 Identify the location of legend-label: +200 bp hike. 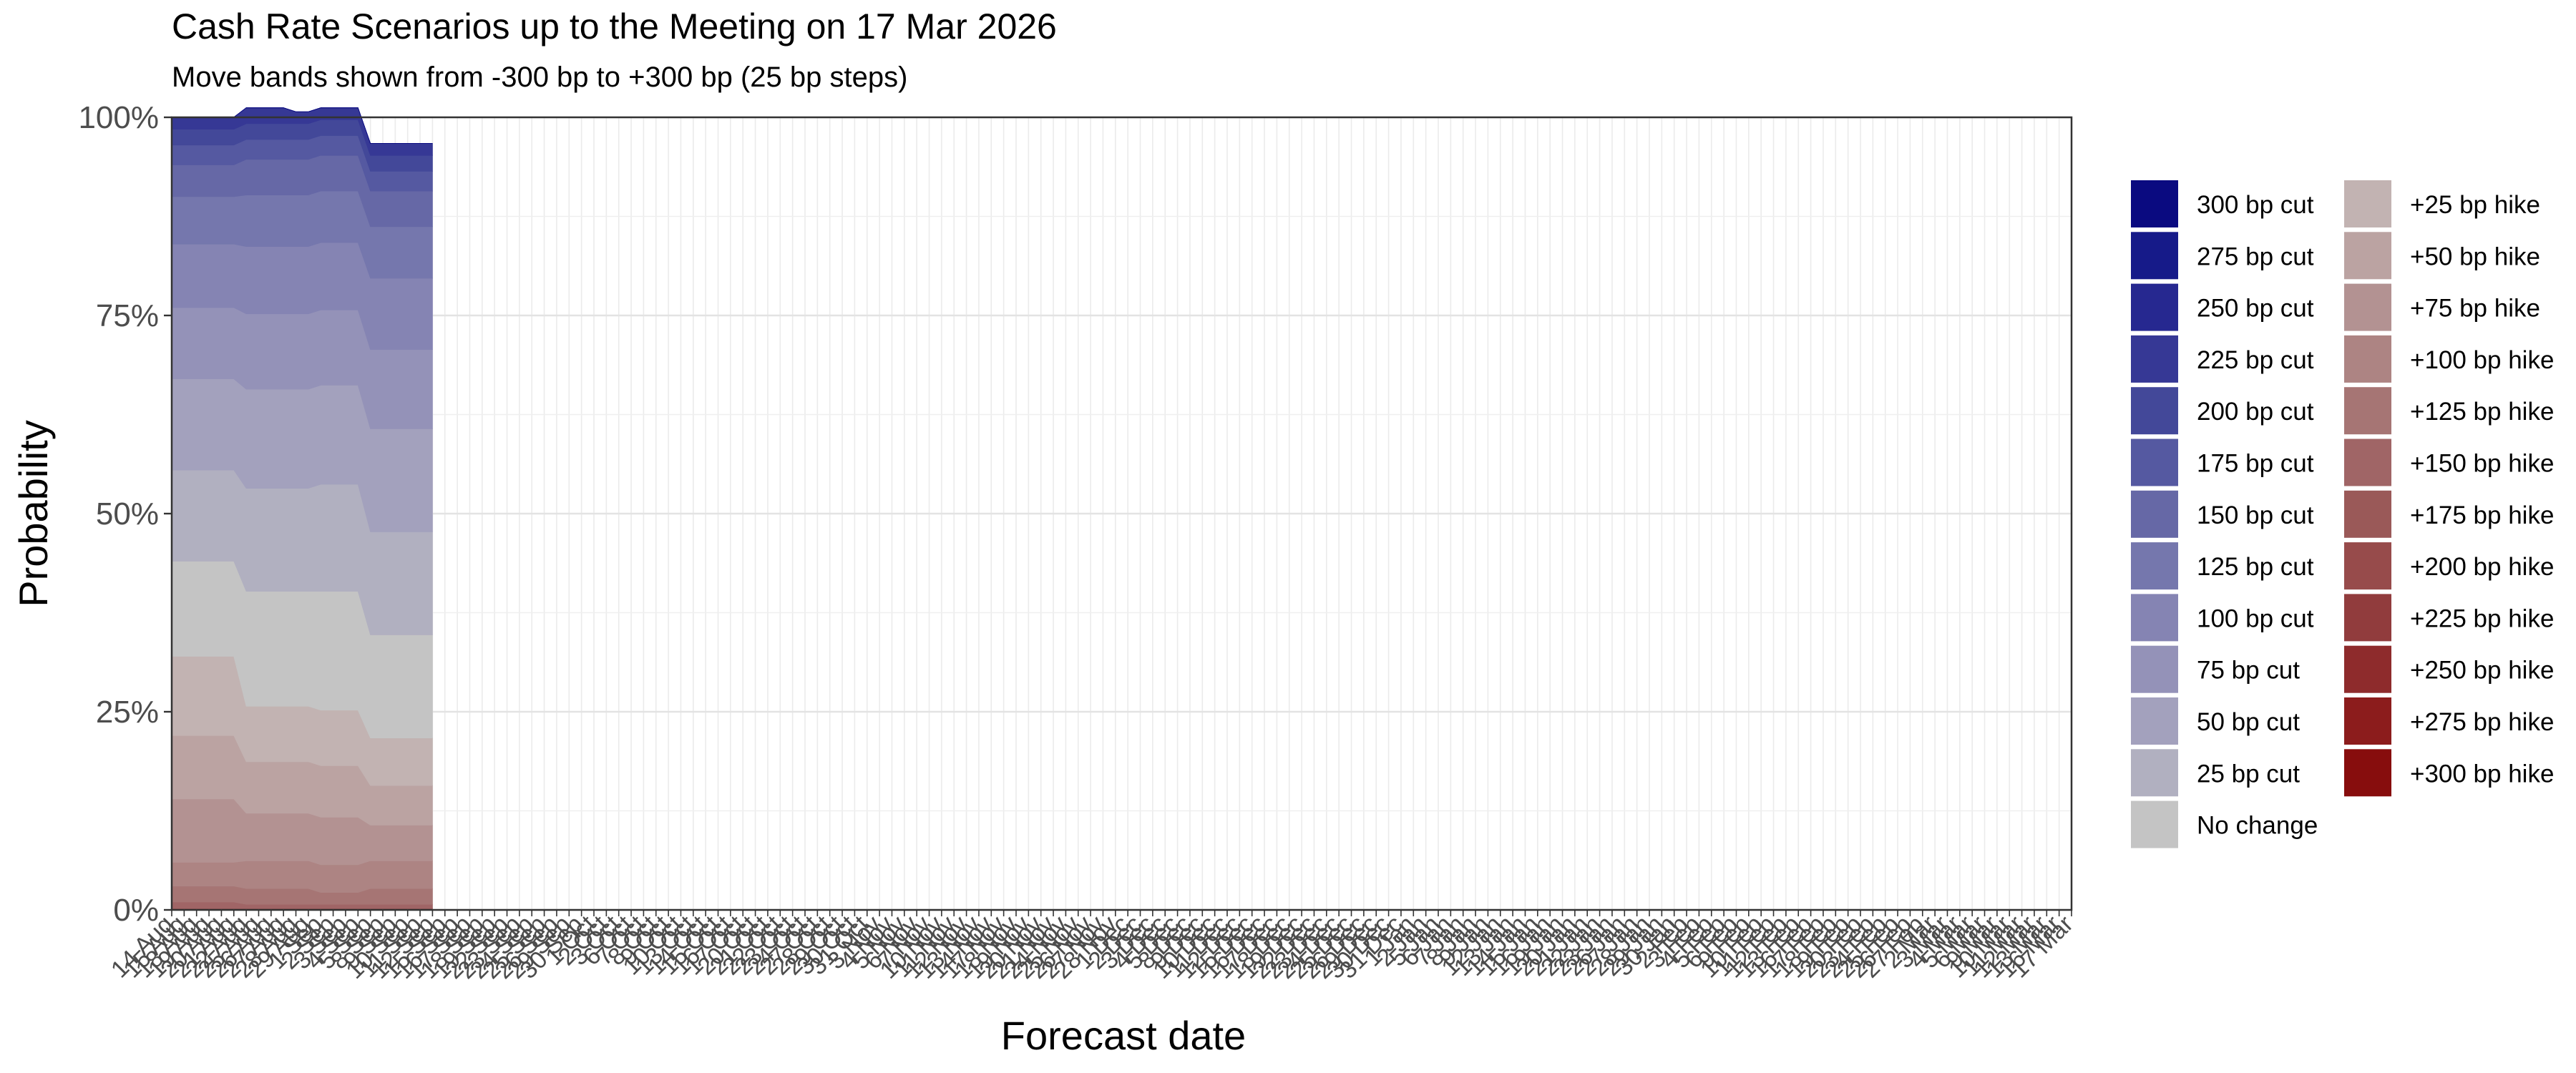
(2482, 567).